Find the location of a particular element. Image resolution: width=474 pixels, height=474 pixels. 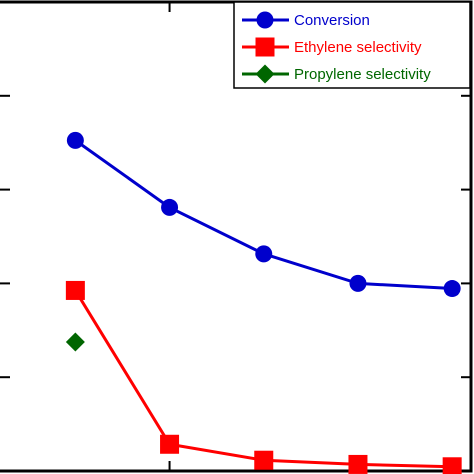

series-propylene-selectivity is located at coordinates (75, 342).